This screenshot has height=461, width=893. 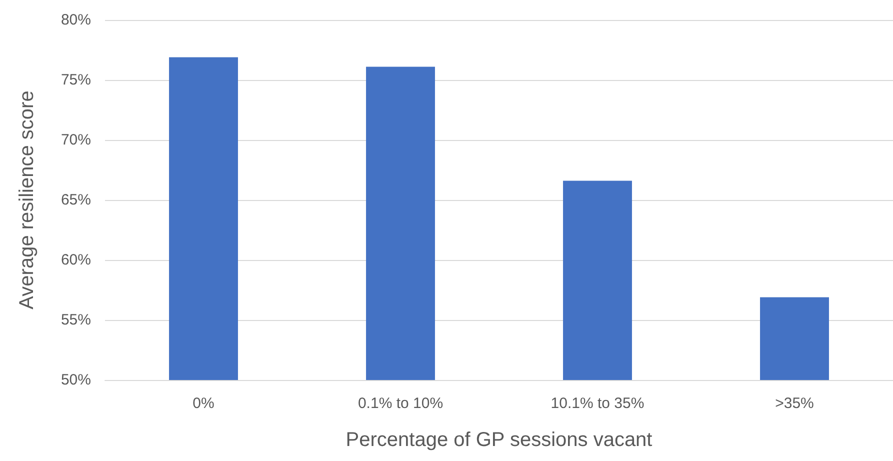 What do you see at coordinates (75, 260) in the screenshot?
I see `y-tick-label: 60%` at bounding box center [75, 260].